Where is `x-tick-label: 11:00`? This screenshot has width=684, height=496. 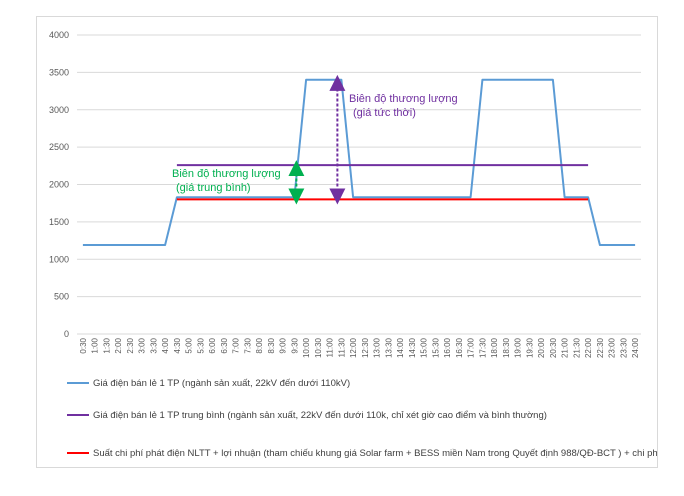
x-tick-label: 11:00 is located at coordinates (330, 347).